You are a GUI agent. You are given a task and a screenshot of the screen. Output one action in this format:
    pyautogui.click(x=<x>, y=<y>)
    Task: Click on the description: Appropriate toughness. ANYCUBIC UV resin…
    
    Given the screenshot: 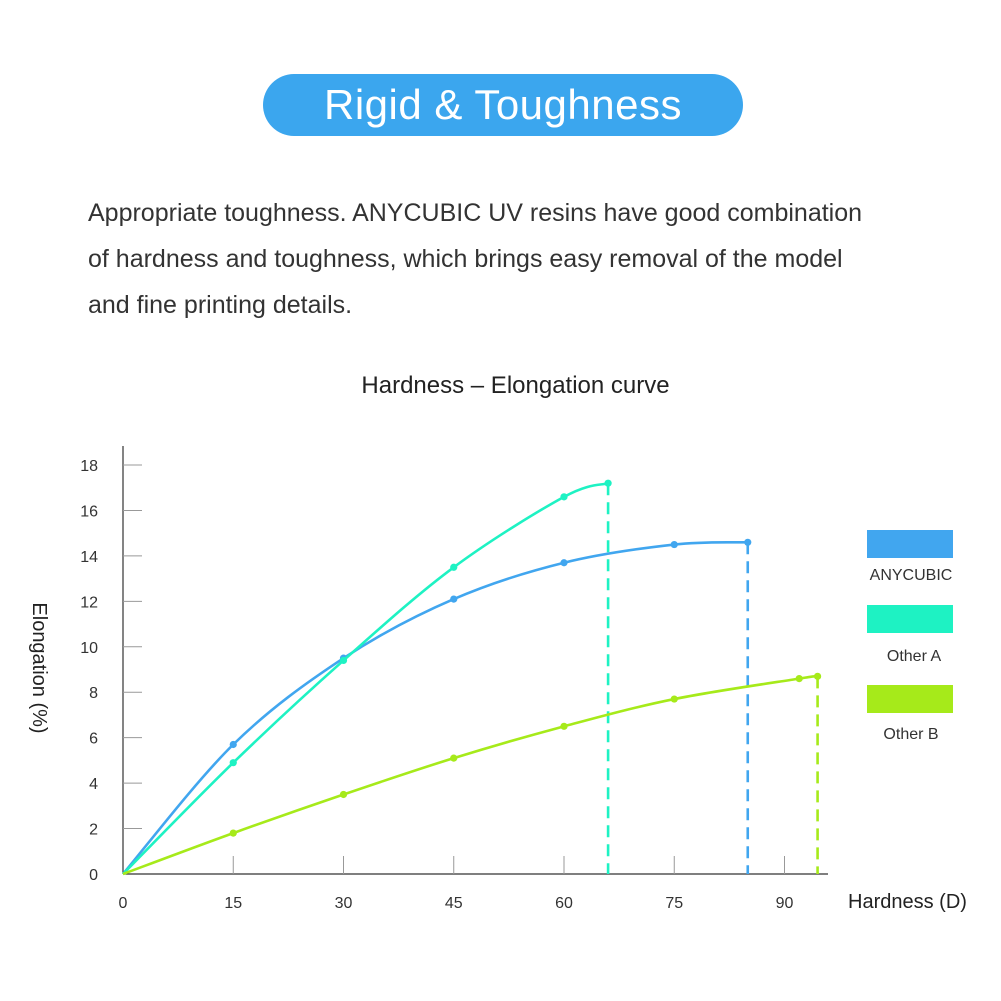 What is the action you would take?
    pyautogui.click(x=508, y=259)
    